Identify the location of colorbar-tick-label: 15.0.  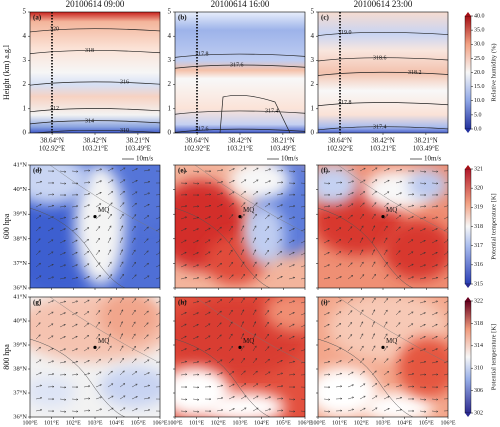
(479, 87).